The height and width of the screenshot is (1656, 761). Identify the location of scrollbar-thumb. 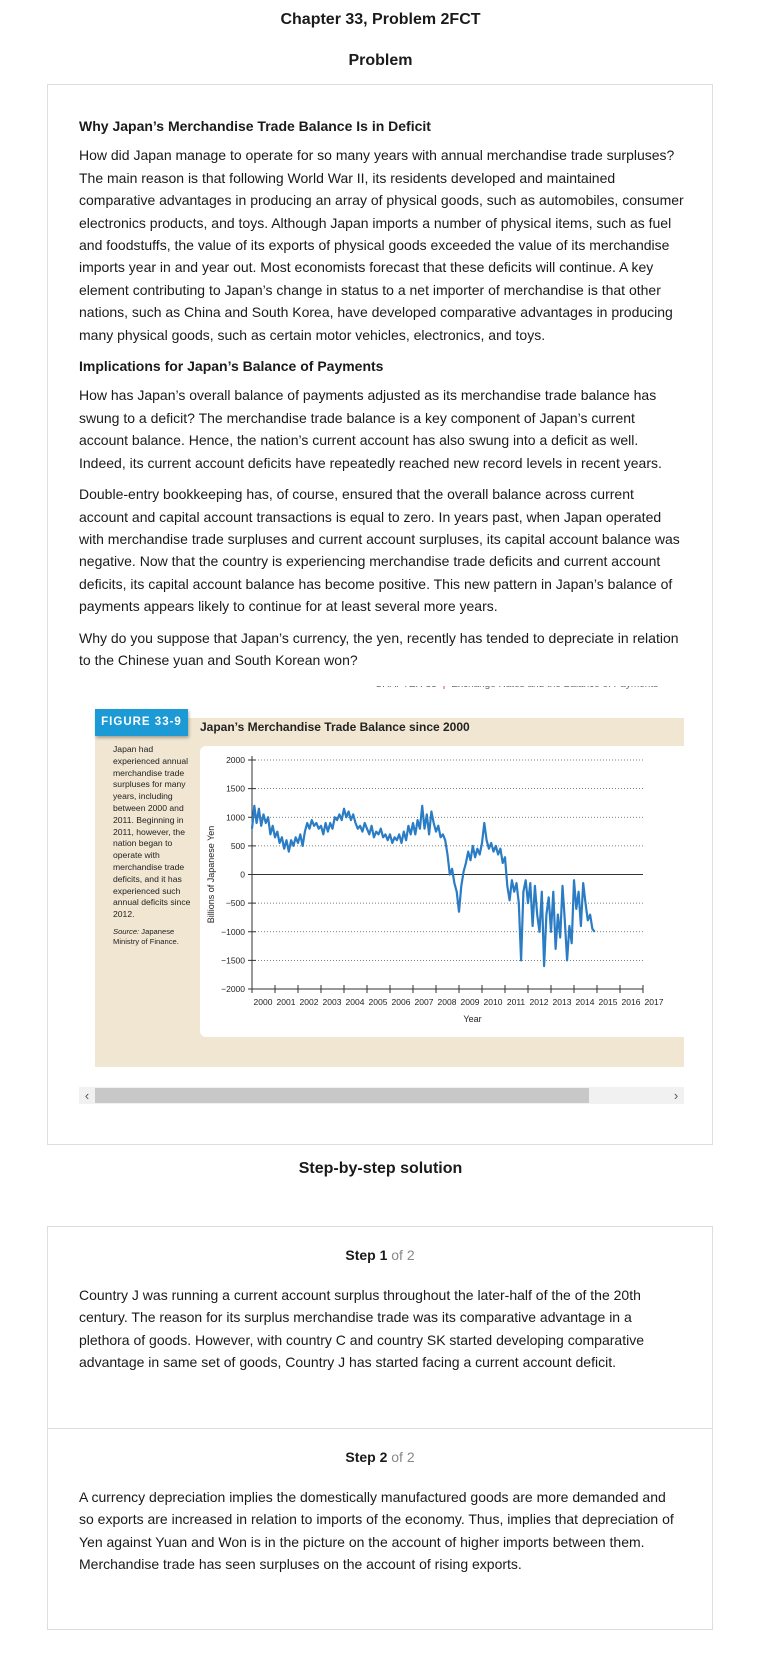
(342, 1095).